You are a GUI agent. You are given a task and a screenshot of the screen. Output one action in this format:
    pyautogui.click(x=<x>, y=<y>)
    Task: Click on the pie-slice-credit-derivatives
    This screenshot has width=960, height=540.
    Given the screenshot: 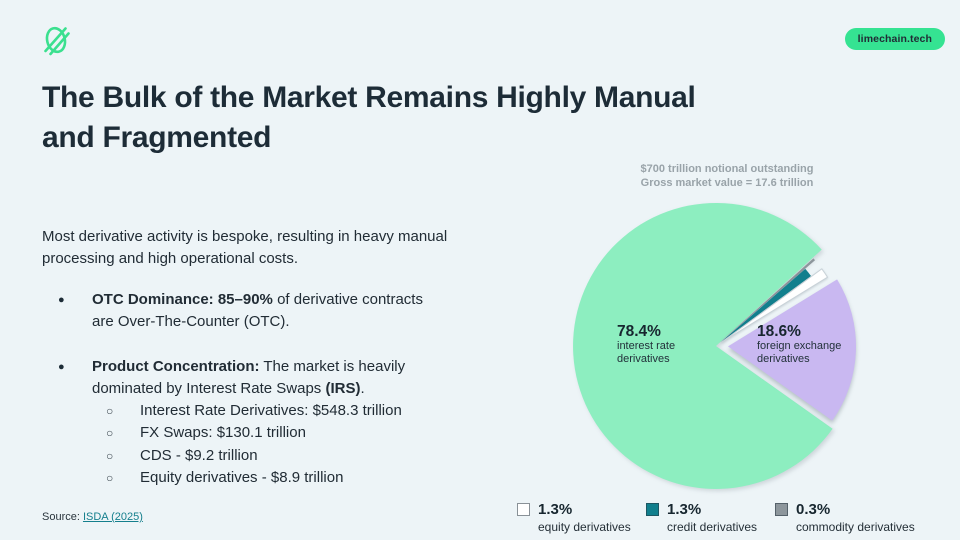 What is the action you would take?
    pyautogui.click(x=765, y=305)
    